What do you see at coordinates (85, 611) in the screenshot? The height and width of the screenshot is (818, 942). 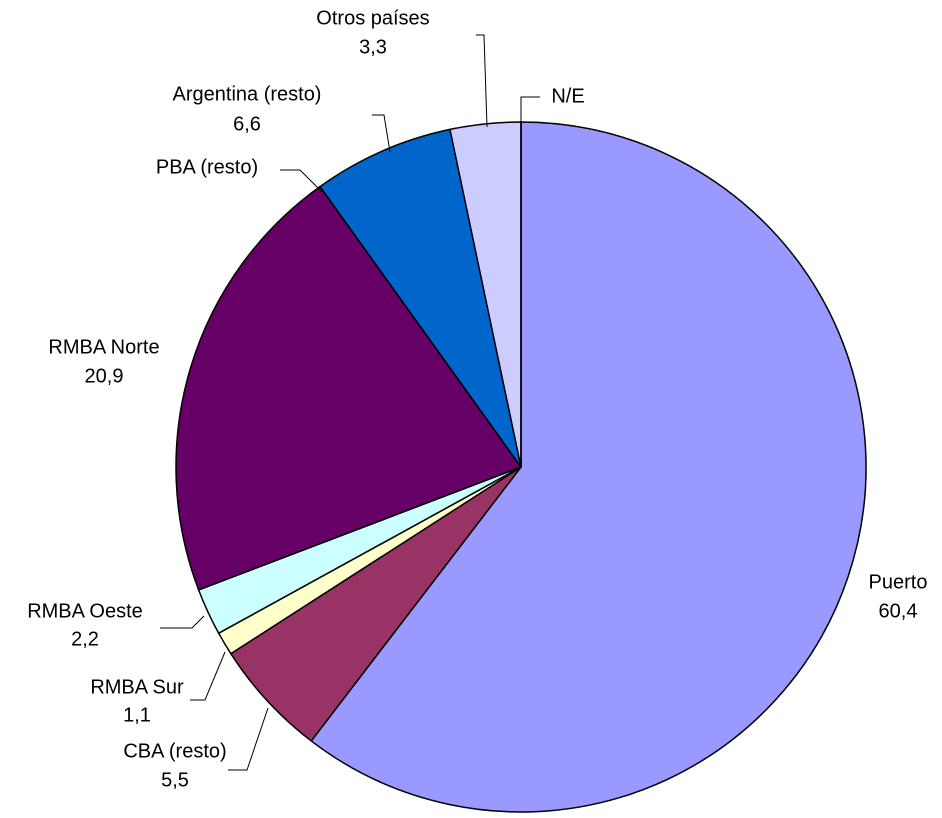 I see `slice-label: RMBA Oeste` at bounding box center [85, 611].